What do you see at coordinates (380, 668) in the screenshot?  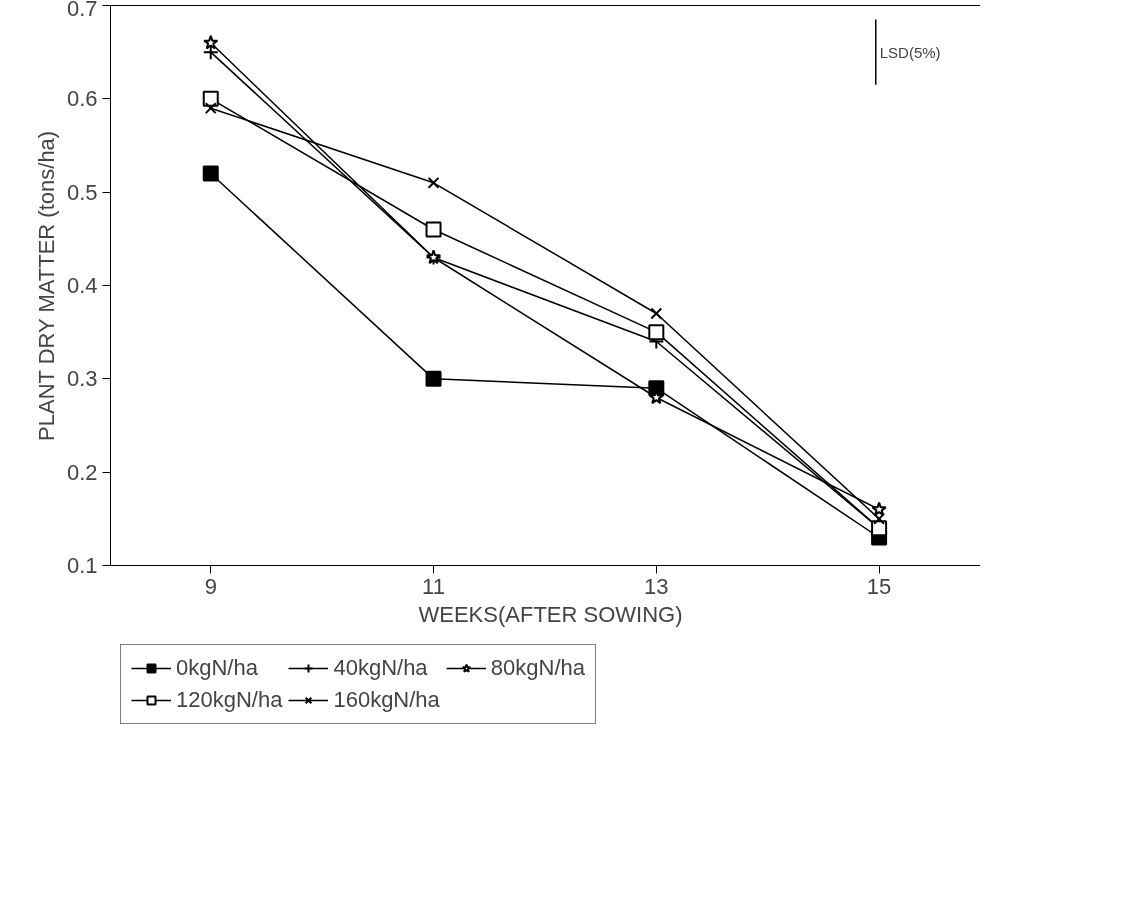 I see `legend-label: 40kgN/ha` at bounding box center [380, 668].